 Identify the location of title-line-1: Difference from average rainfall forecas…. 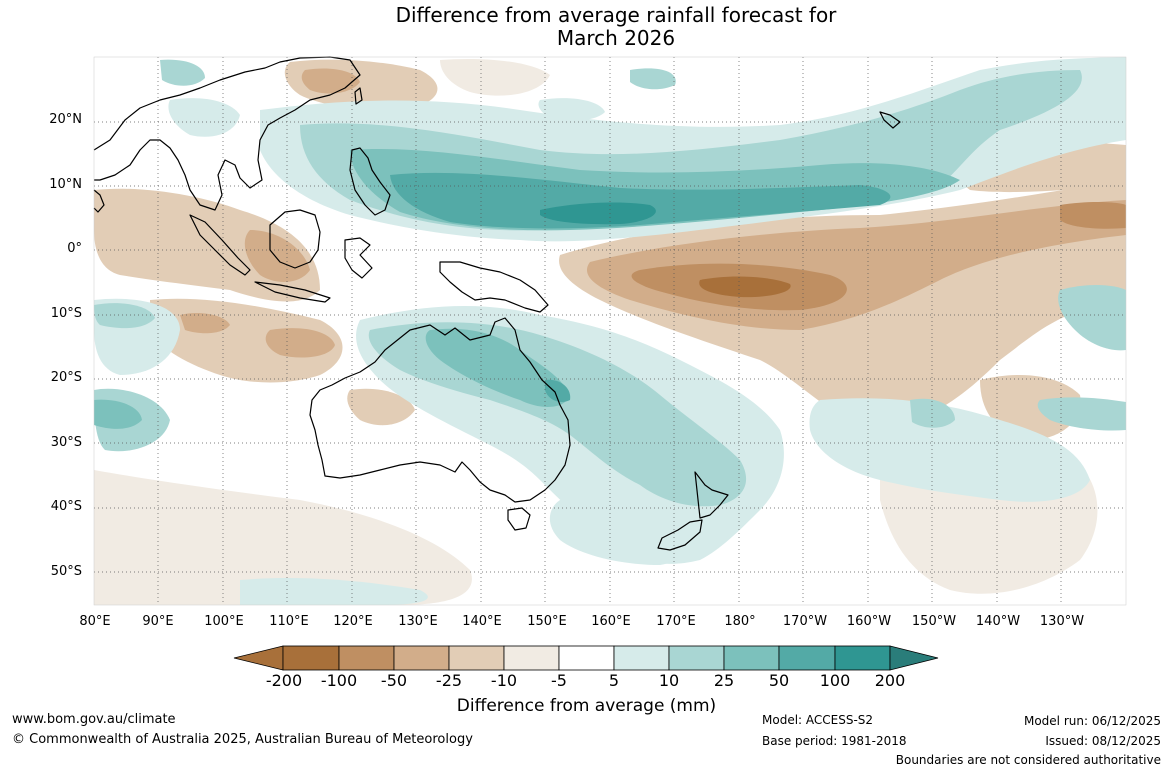
(616, 15).